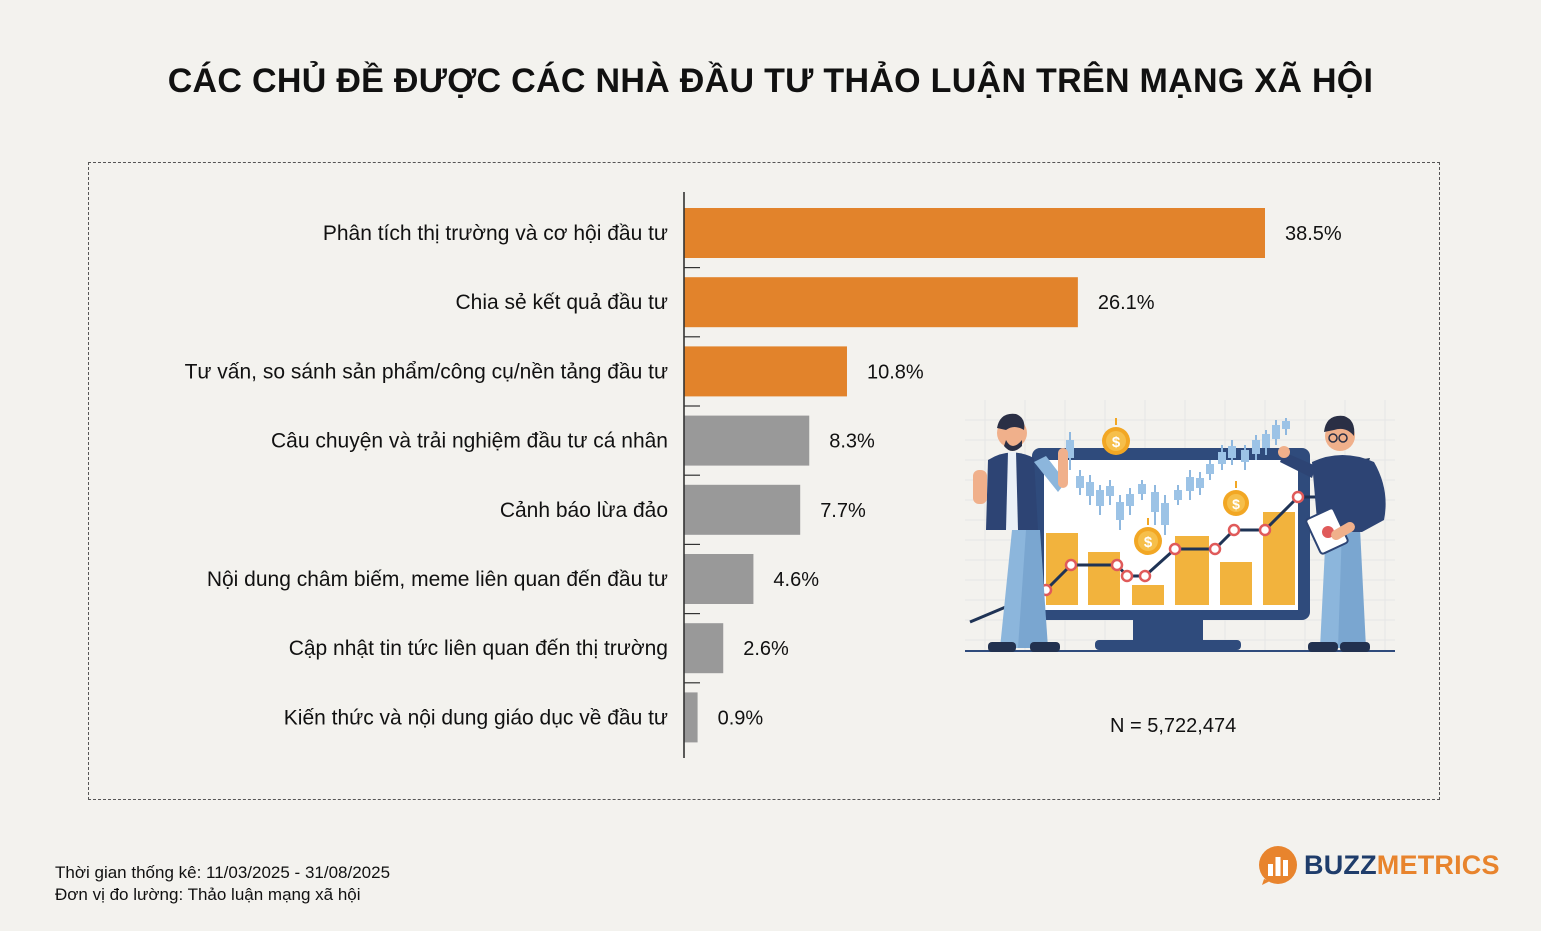 This screenshot has width=1541, height=931. I want to click on value-label: 0.9%, so click(741, 718).